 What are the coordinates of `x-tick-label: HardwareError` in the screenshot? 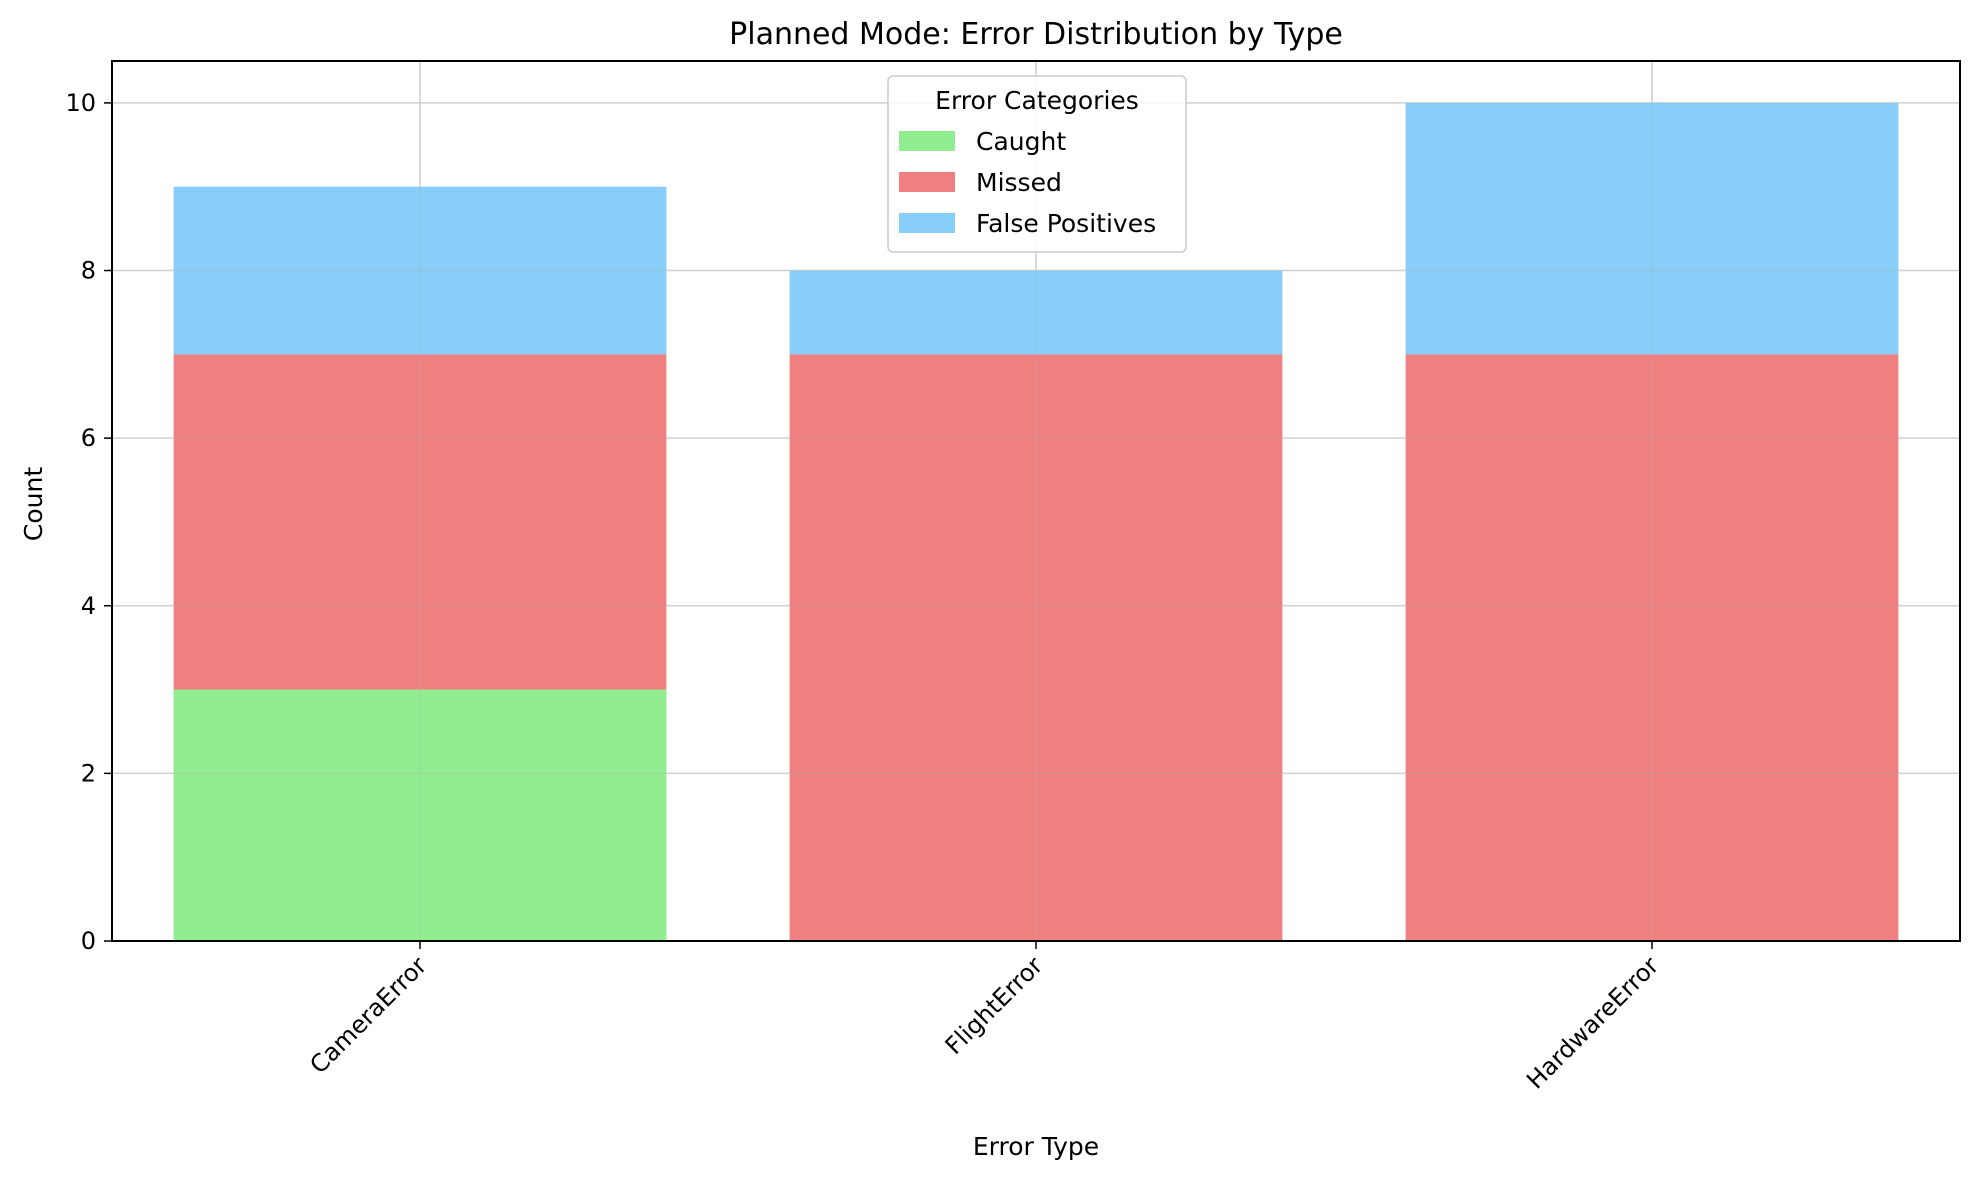 It's located at (1592, 1022).